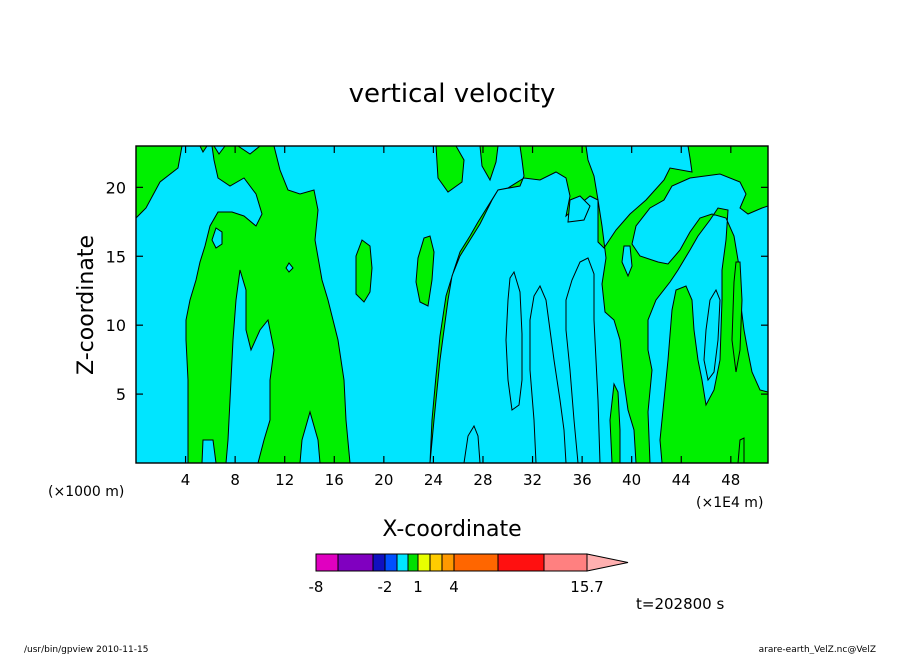 Image resolution: width=904 pixels, height=654 pixels. I want to click on colorbar-label: -2, so click(385, 587).